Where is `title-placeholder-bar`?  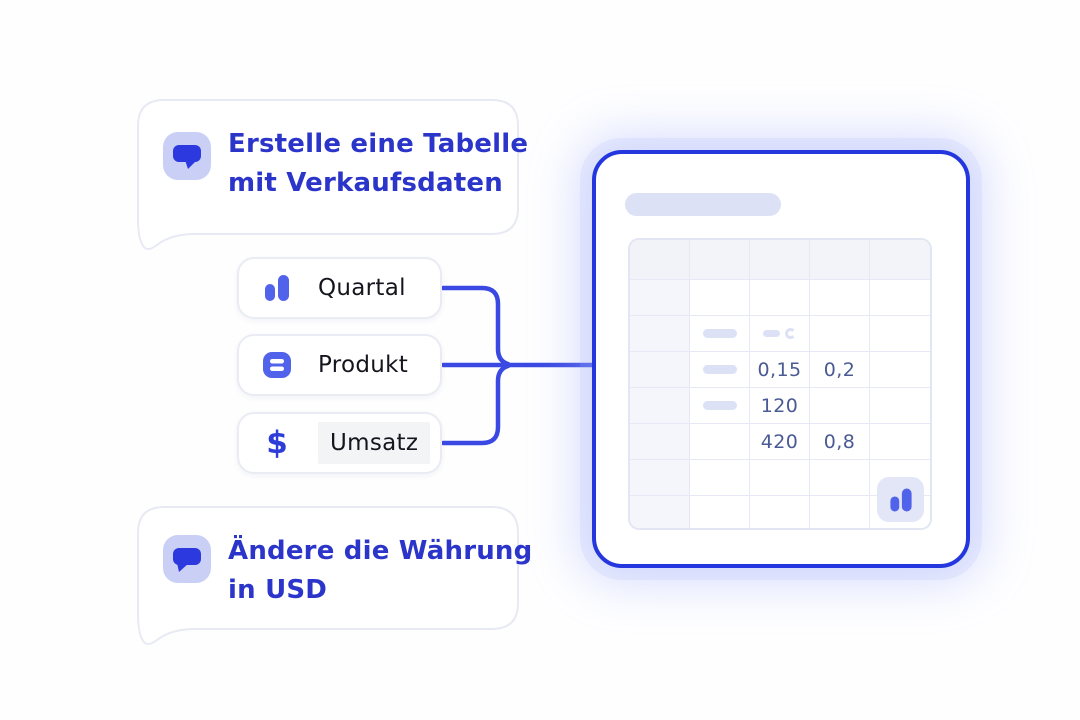 title-placeholder-bar is located at coordinates (703, 204).